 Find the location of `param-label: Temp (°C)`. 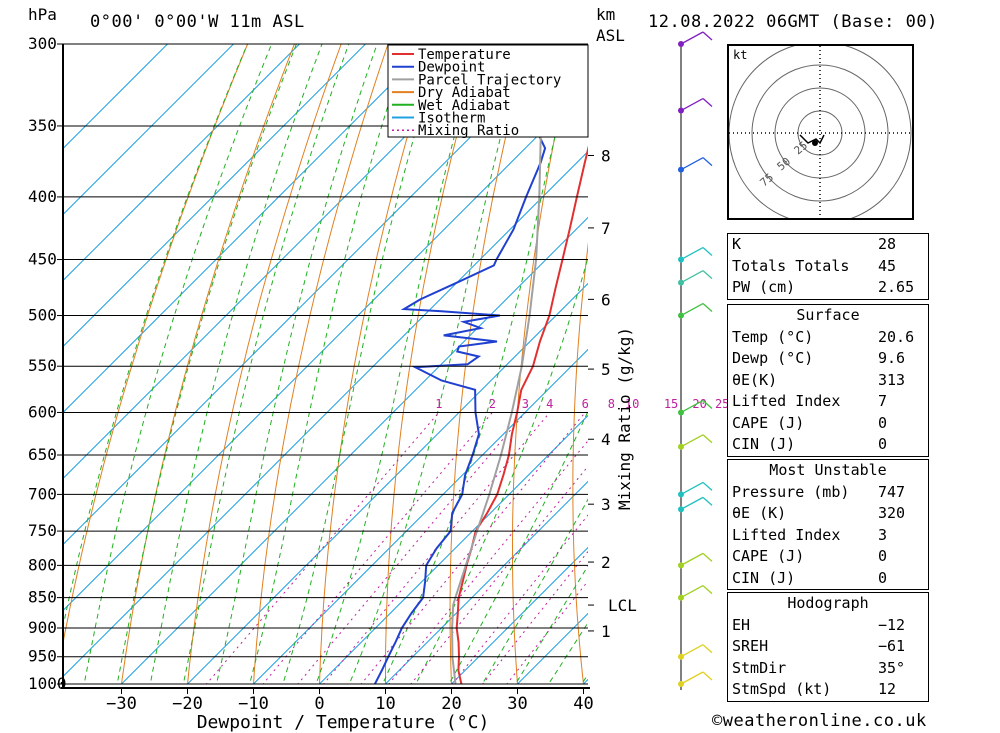

param-label: Temp (°C) is located at coordinates (773, 336).